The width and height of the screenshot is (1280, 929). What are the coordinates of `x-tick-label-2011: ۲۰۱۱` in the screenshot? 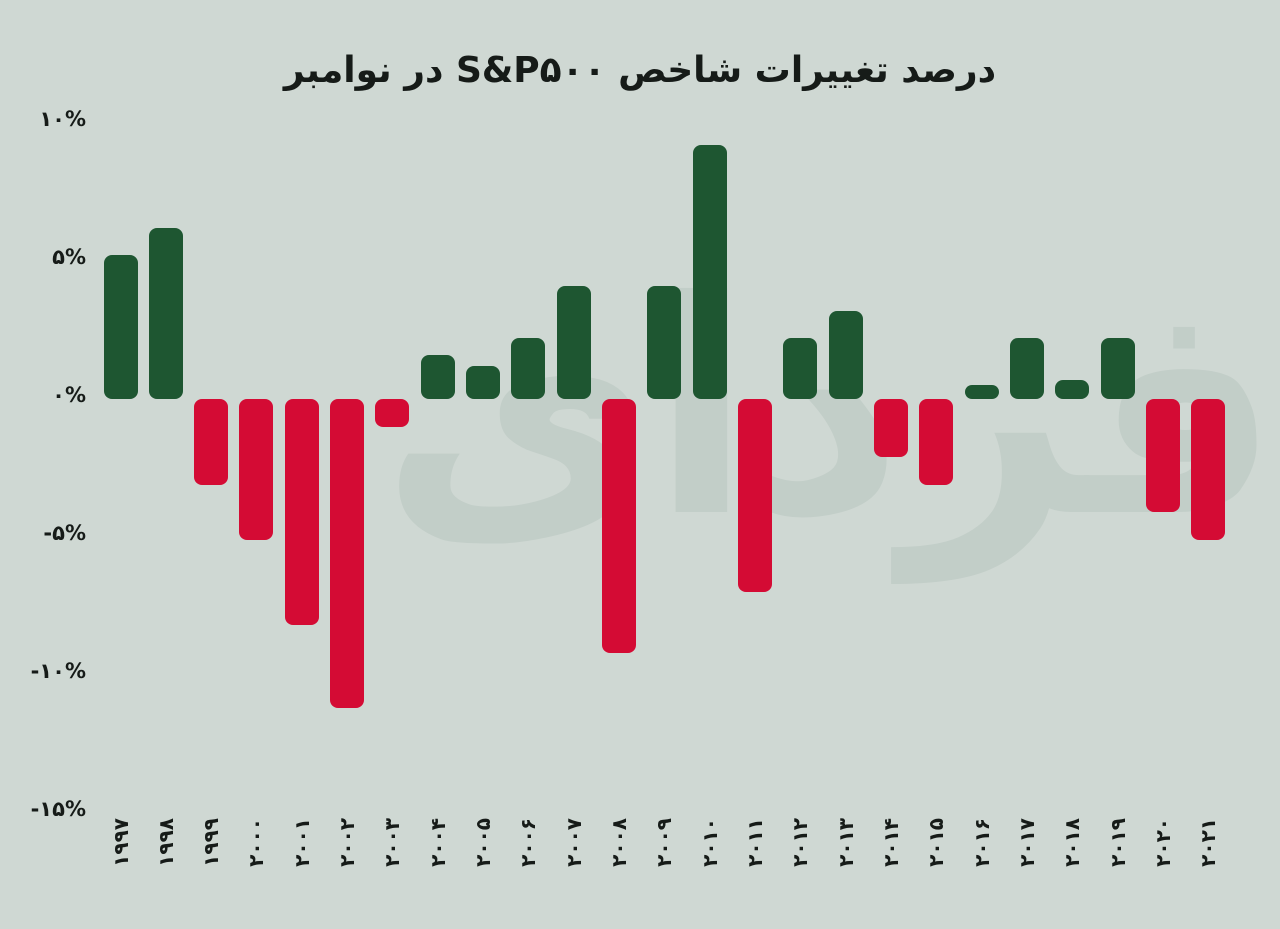 It's located at (755, 842).